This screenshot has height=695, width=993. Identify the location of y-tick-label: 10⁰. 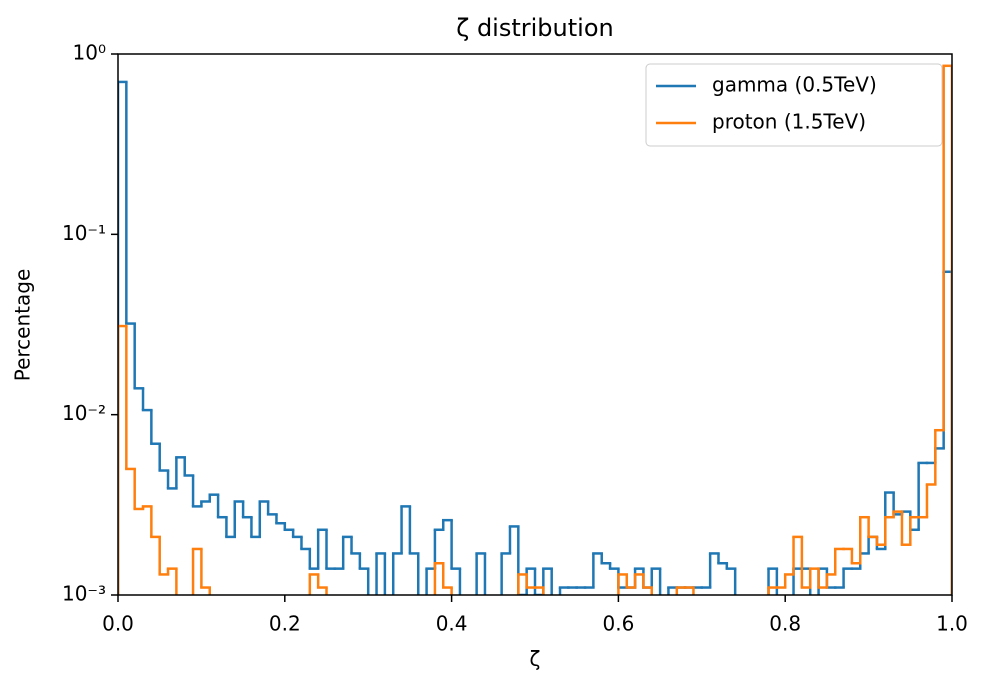
(89, 53).